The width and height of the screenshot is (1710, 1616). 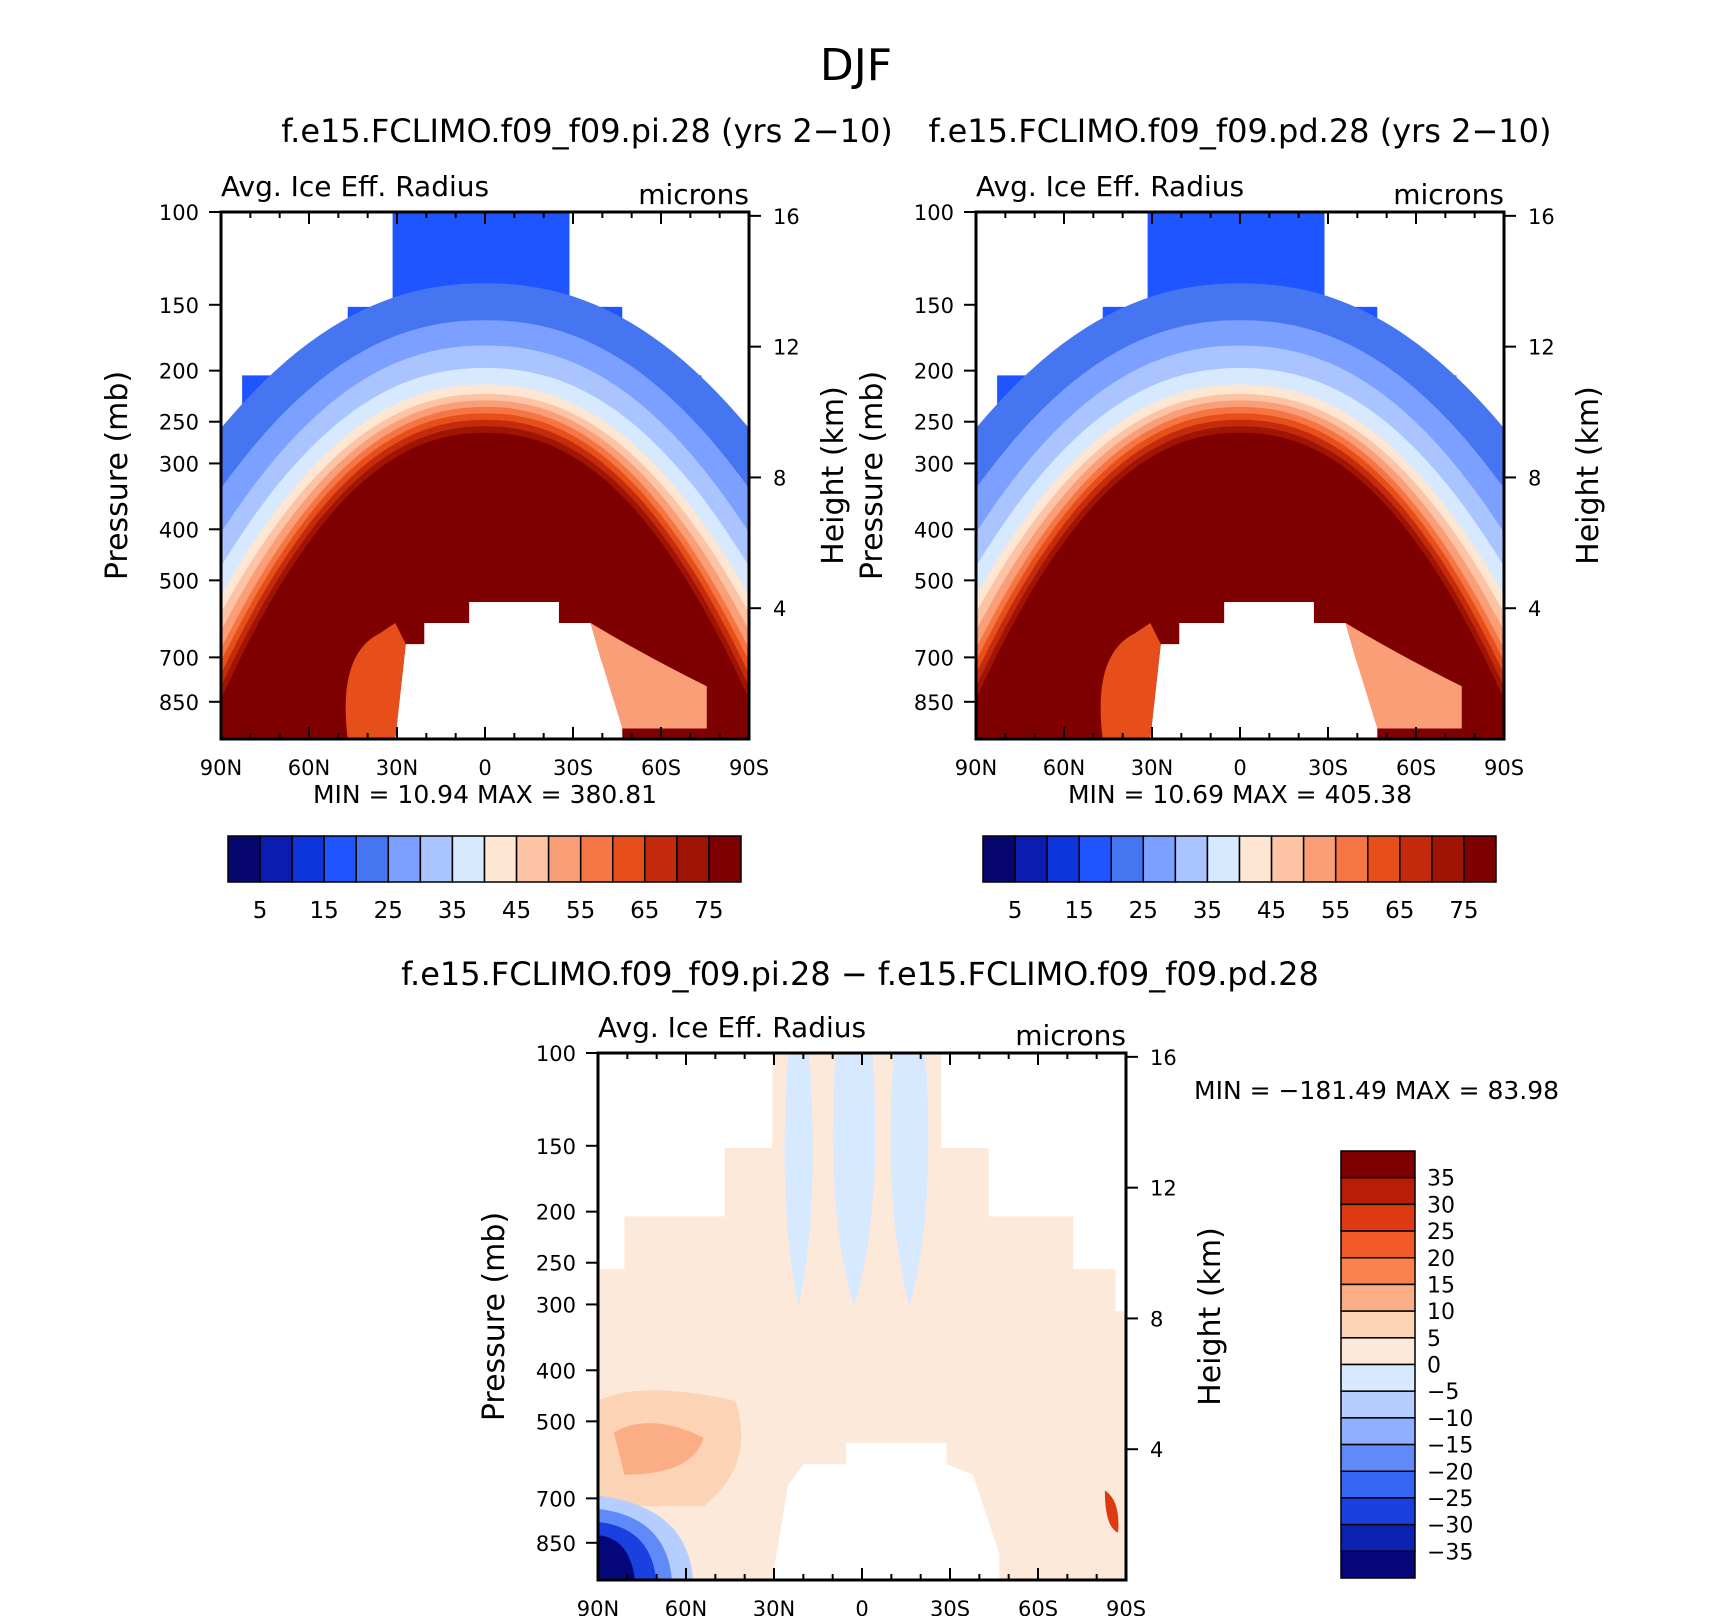 I want to click on surface-mask, so click(x=886, y=1511).